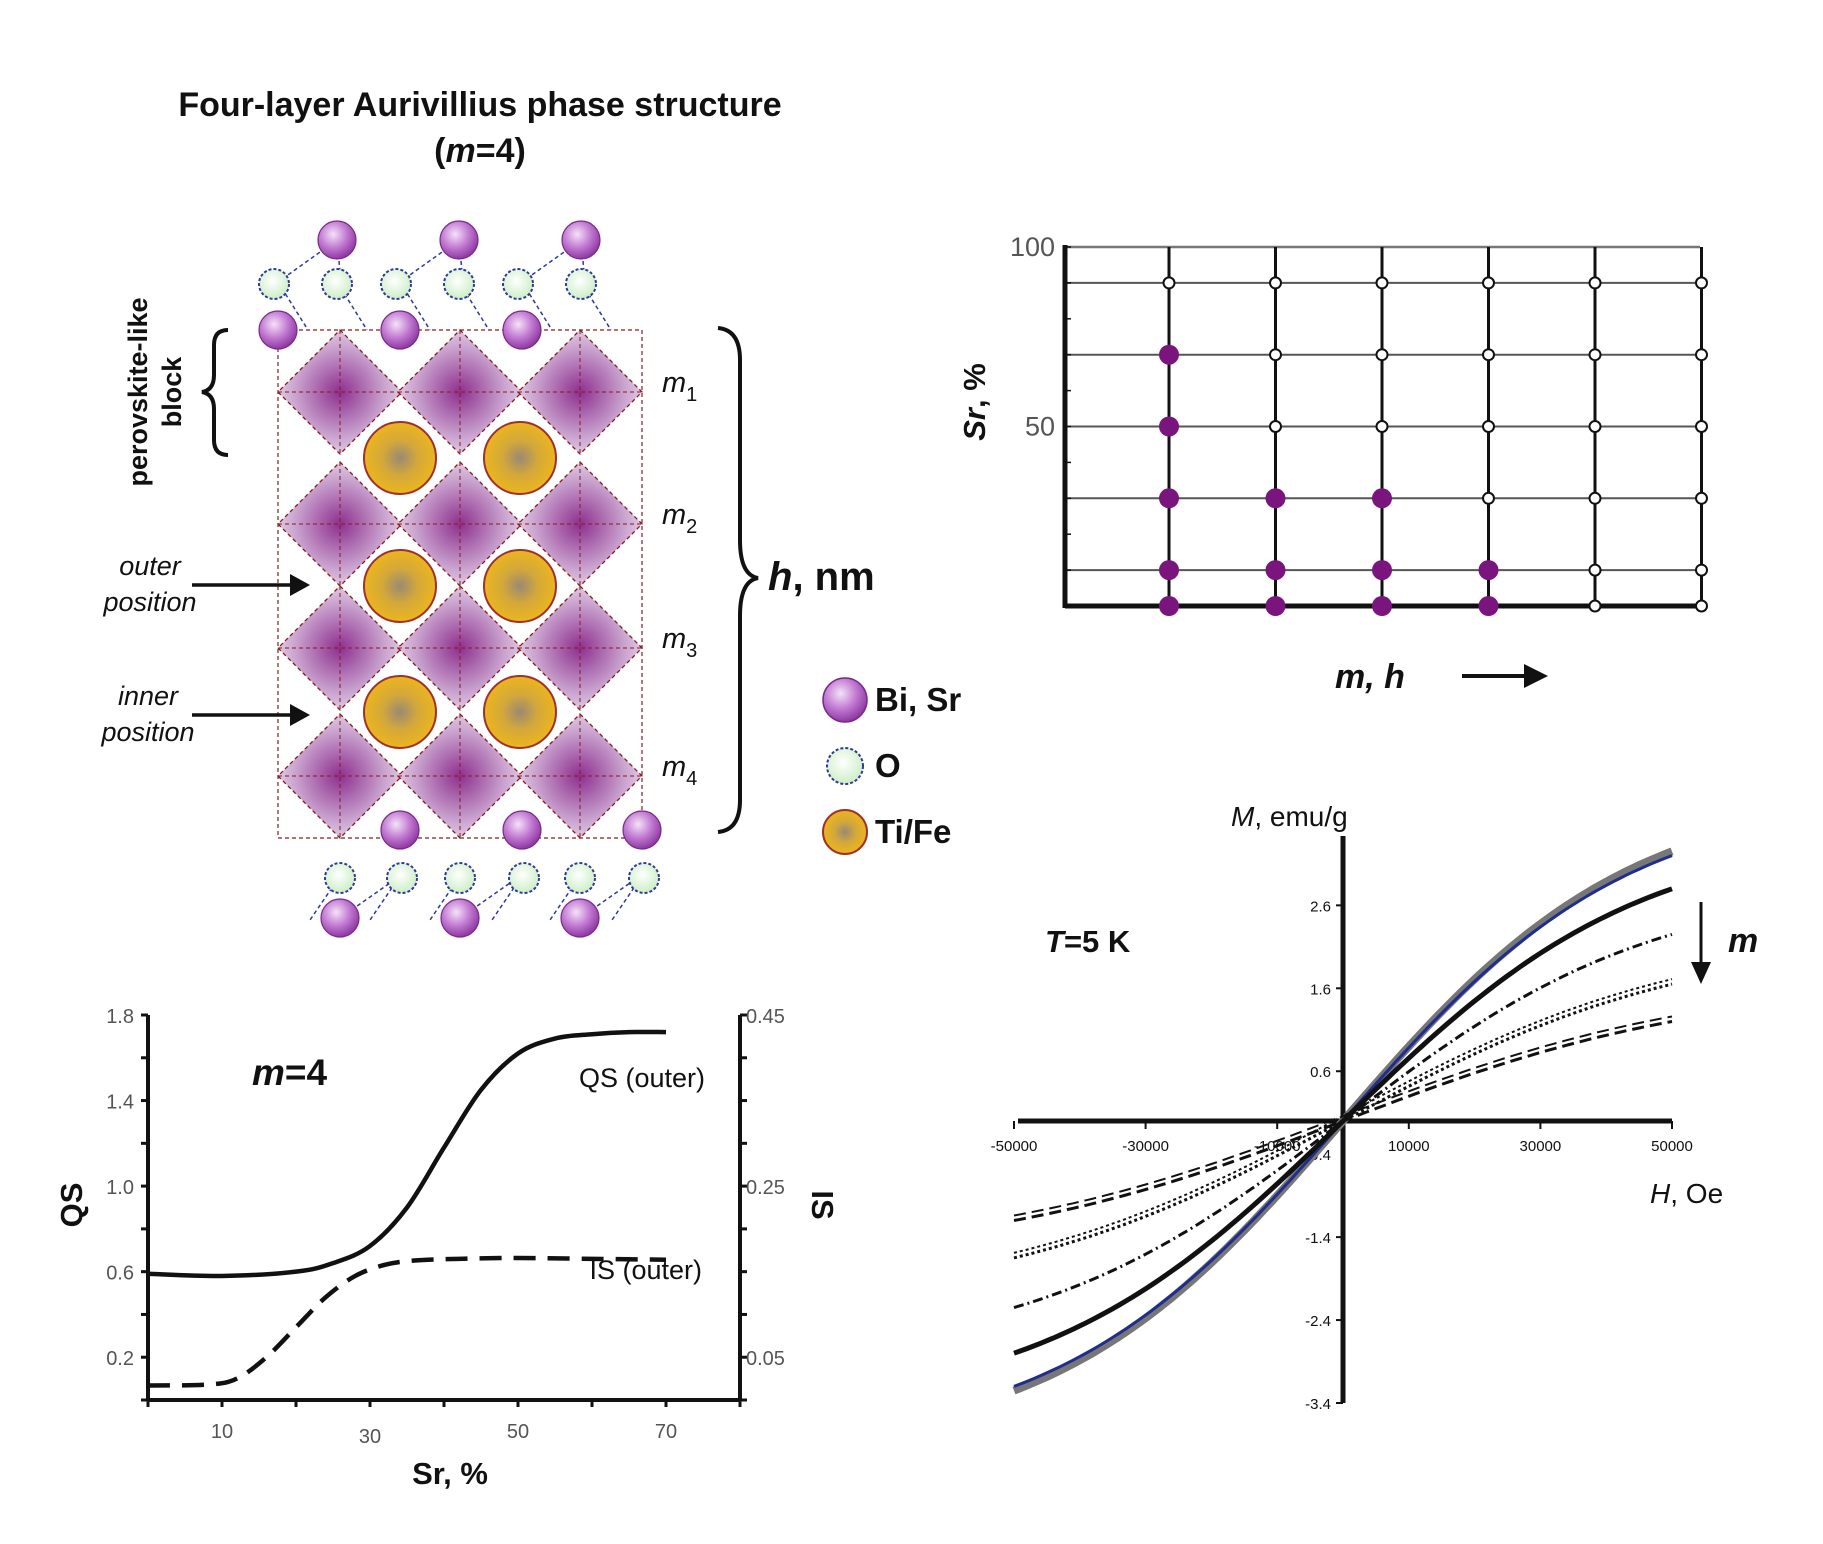 Image resolution: width=1823 pixels, height=1544 pixels. I want to click on mh-curve-m6, so click(1343, 1121).